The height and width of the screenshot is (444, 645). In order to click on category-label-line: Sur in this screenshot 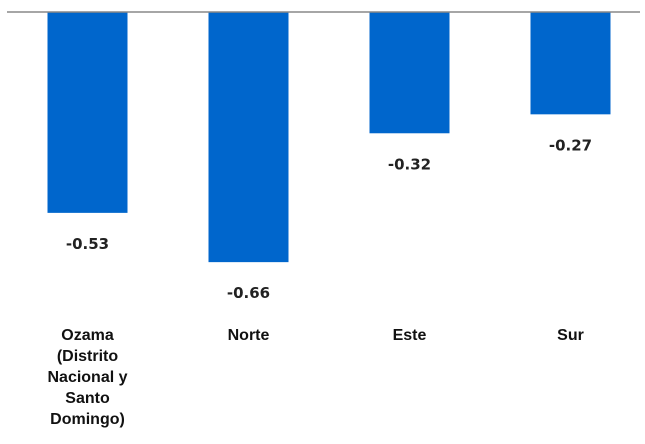, I will do `click(570, 335)`.